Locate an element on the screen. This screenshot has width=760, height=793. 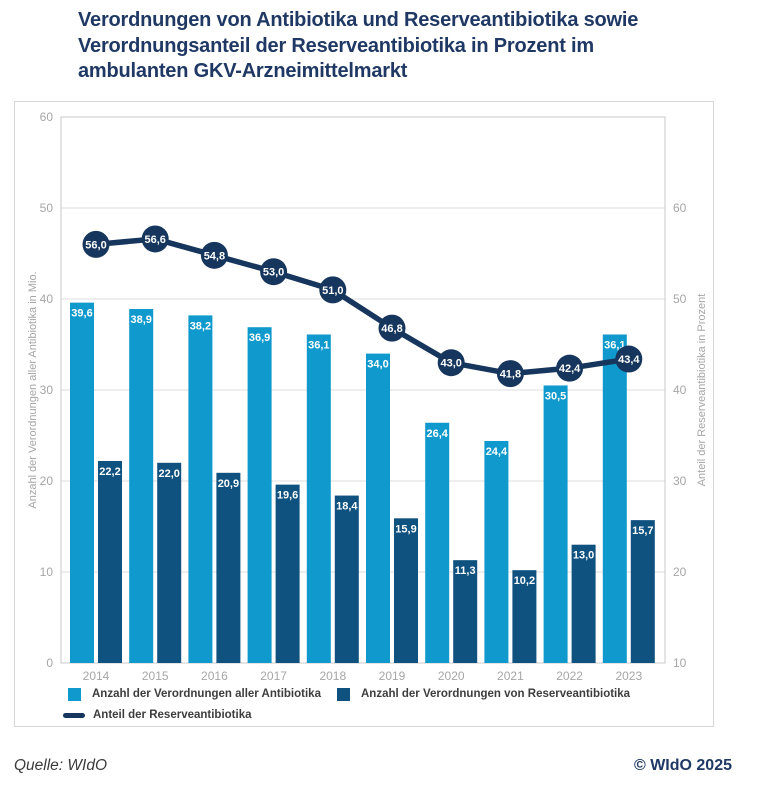
bar-value-label: 34,0 is located at coordinates (377, 365).